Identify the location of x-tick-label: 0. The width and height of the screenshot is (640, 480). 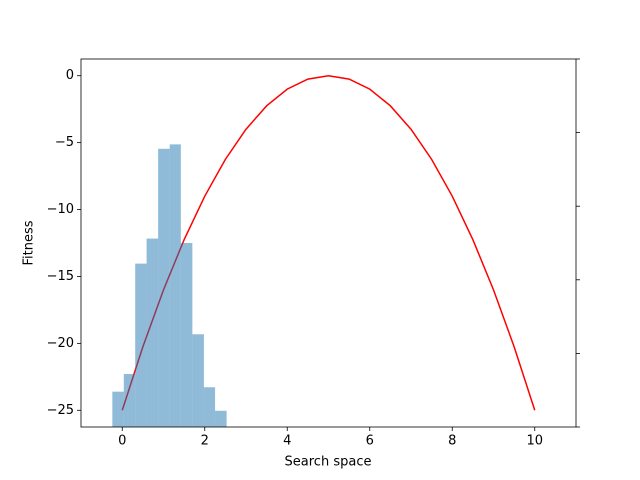
(122, 441).